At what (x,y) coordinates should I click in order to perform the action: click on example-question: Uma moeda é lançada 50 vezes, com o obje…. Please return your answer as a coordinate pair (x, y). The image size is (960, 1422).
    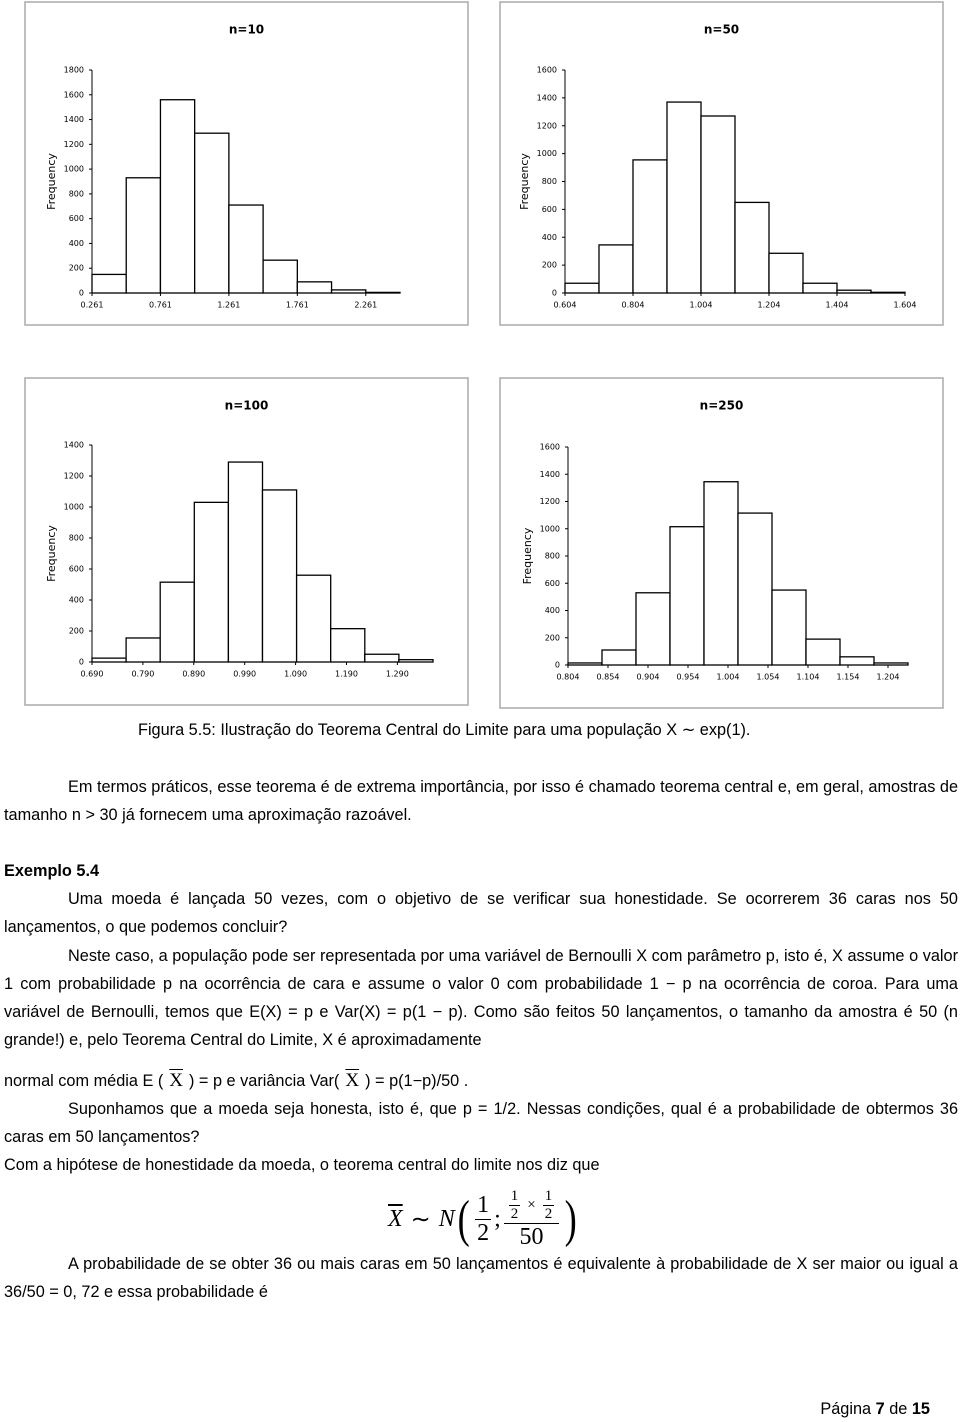
    Looking at the image, I should click on (481, 913).